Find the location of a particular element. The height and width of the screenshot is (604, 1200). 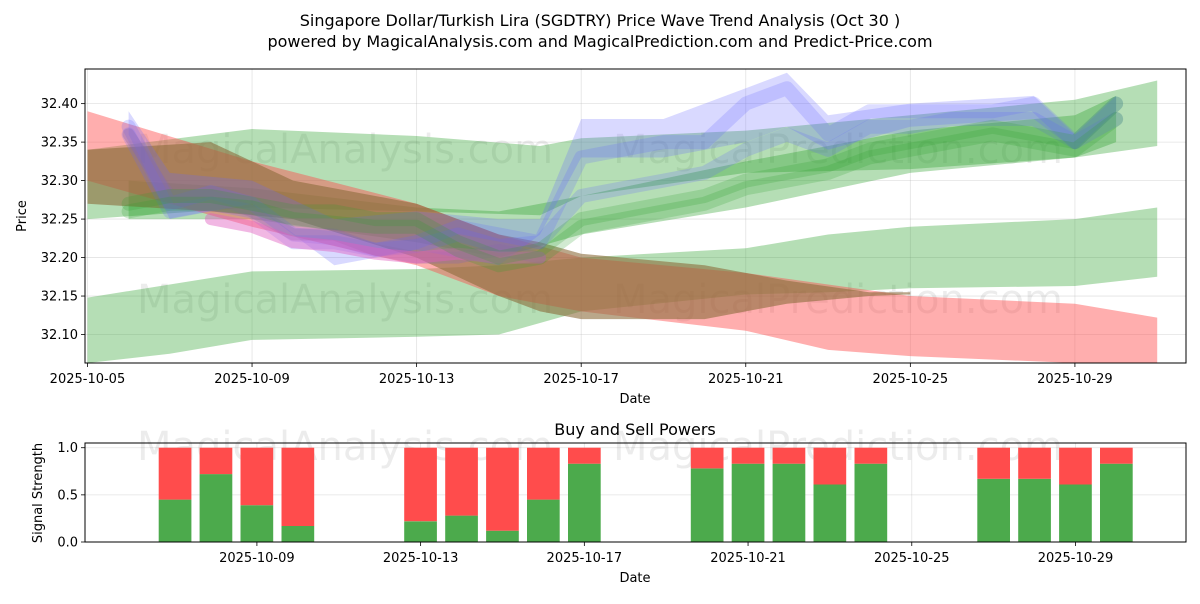

price-y-tick-label: 32.40 is located at coordinates (59, 104).